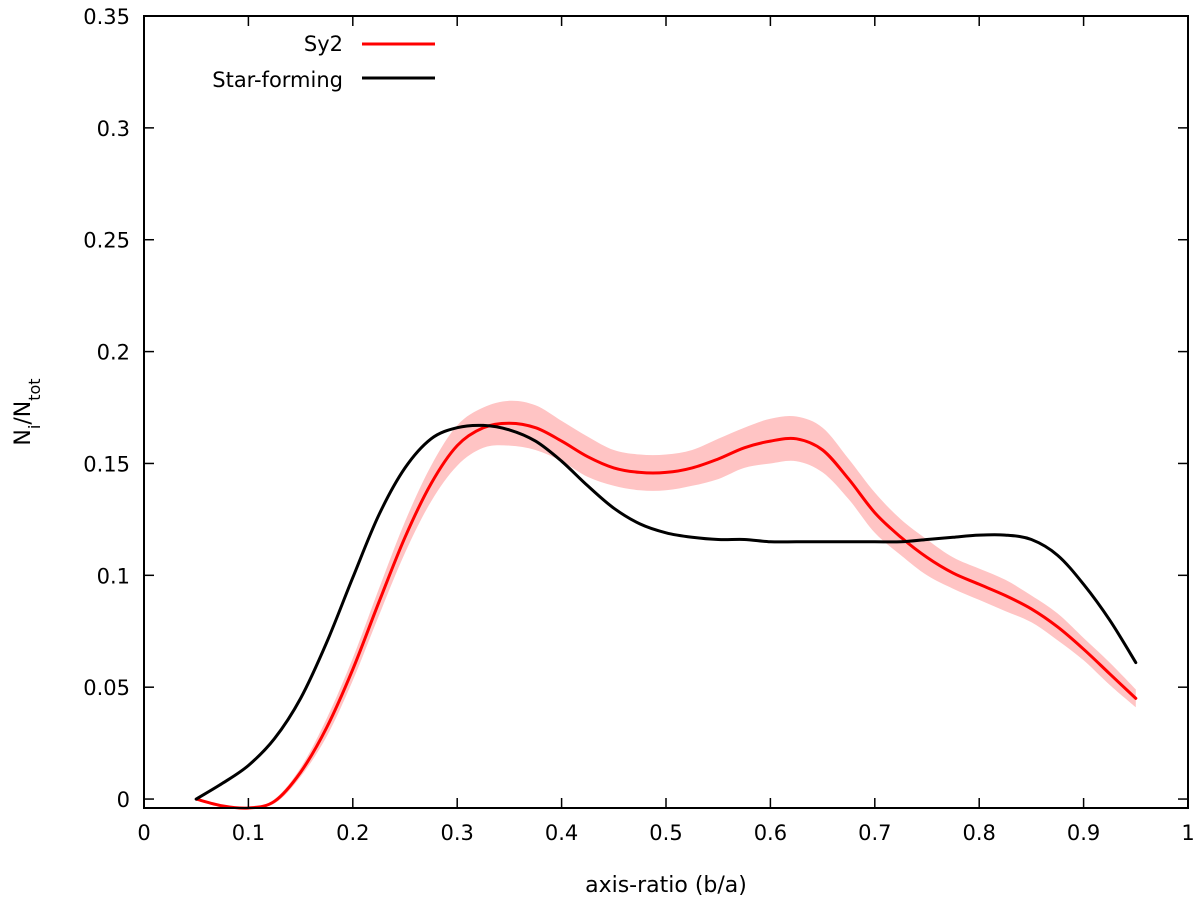 The width and height of the screenshot is (1200, 908). Describe the element at coordinates (978, 833) in the screenshot. I see `x-tick-label: 0.8` at that location.